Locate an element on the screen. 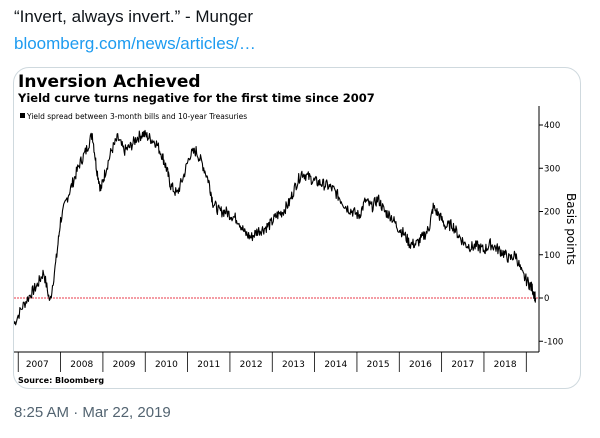 This screenshot has height=438, width=600. x-tick-label: 2009 is located at coordinates (124, 365).